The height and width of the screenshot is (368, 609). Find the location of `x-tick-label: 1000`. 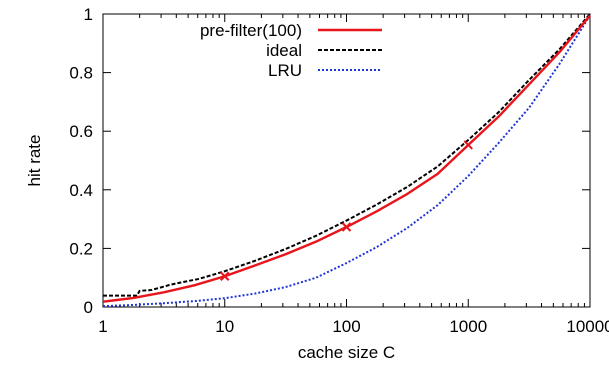

x-tick-label: 1000 is located at coordinates (468, 326).